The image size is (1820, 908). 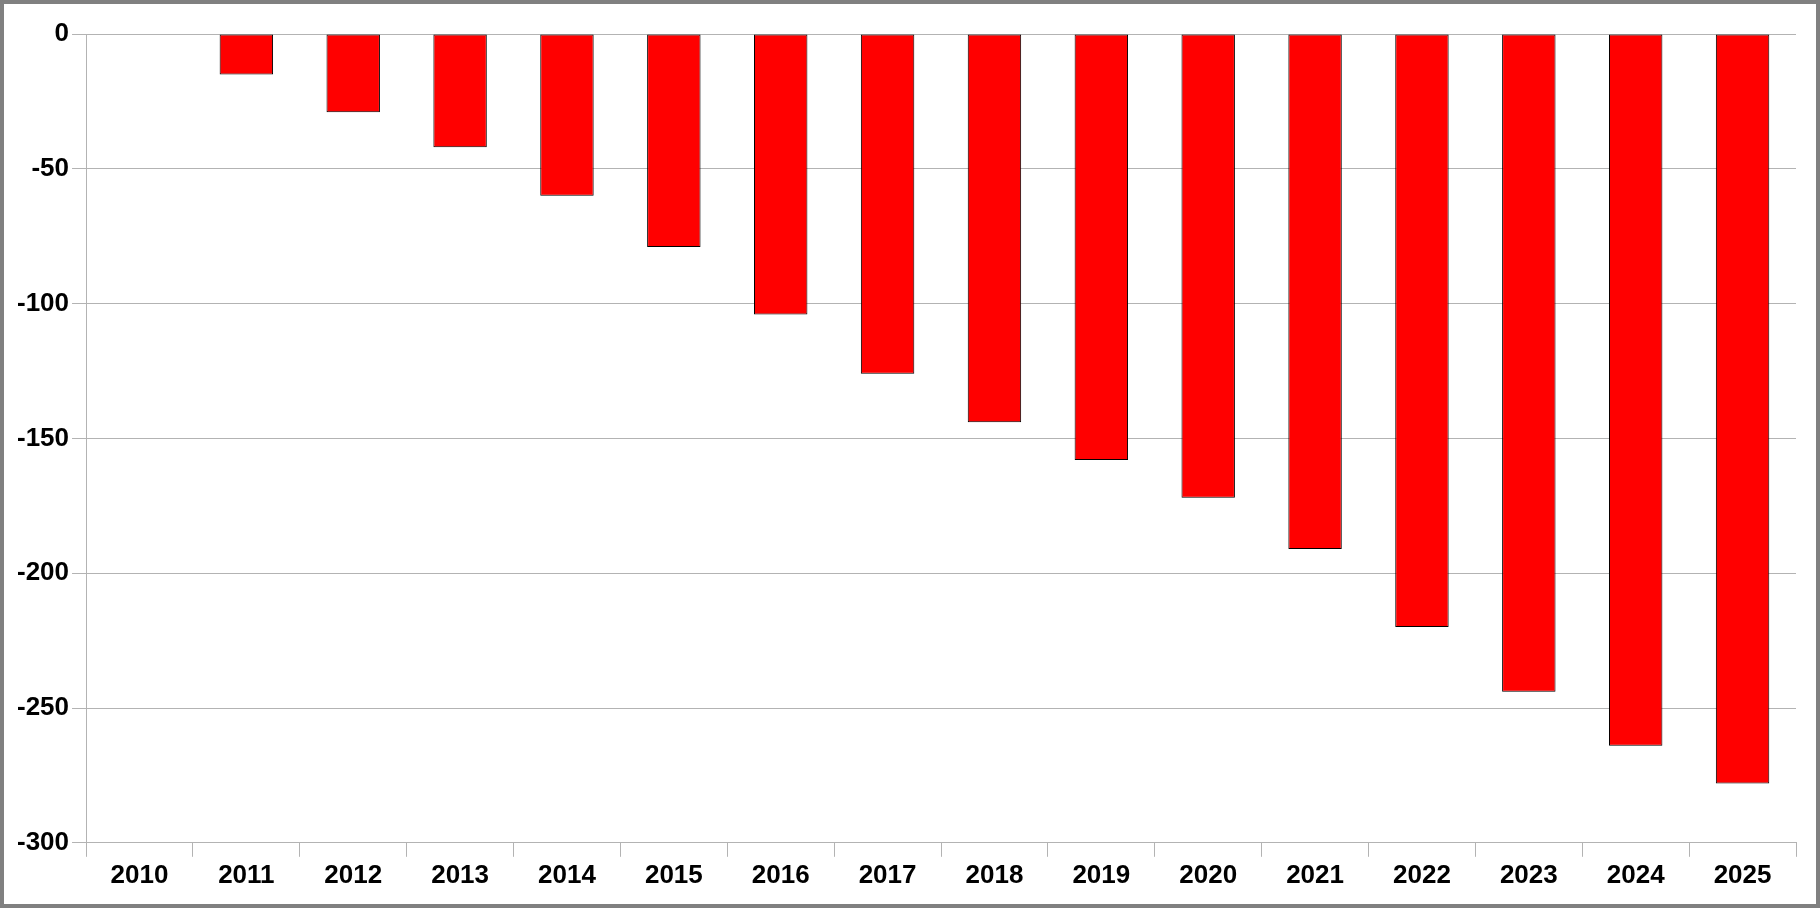 I want to click on x-tick-label: 2020, so click(x=1208, y=873).